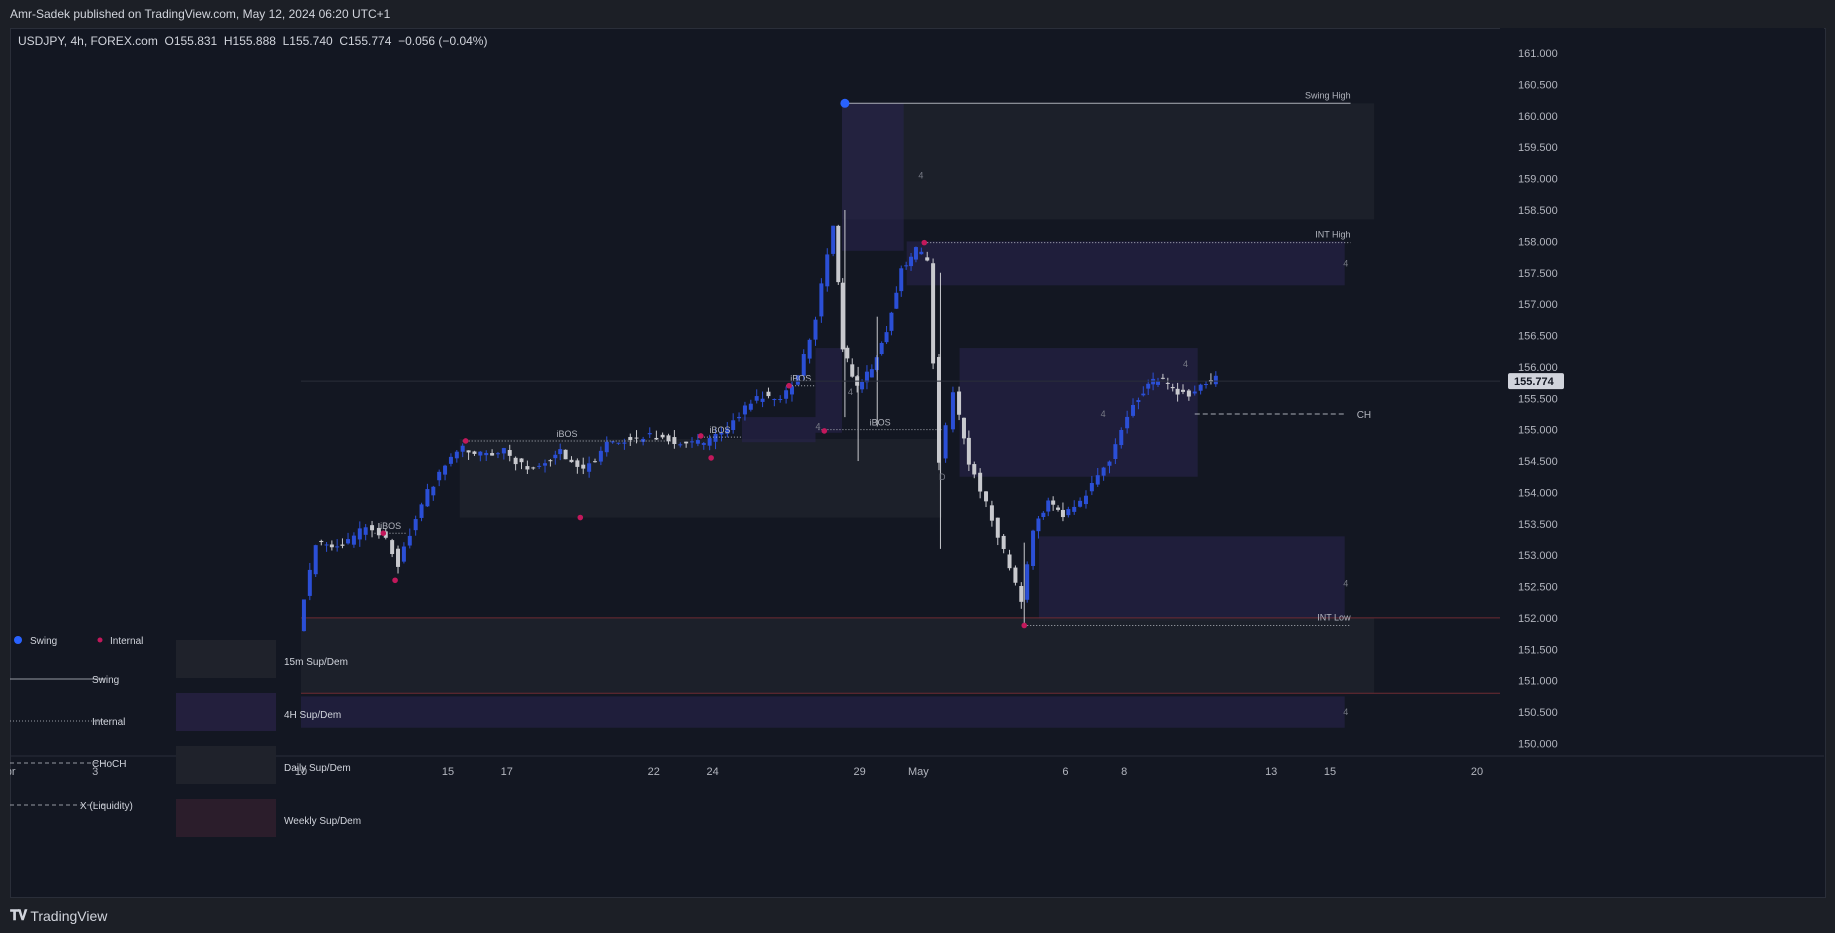 This screenshot has height=933, width=1835. What do you see at coordinates (859, 772) in the screenshot?
I see `time-tick-label: 29` at bounding box center [859, 772].